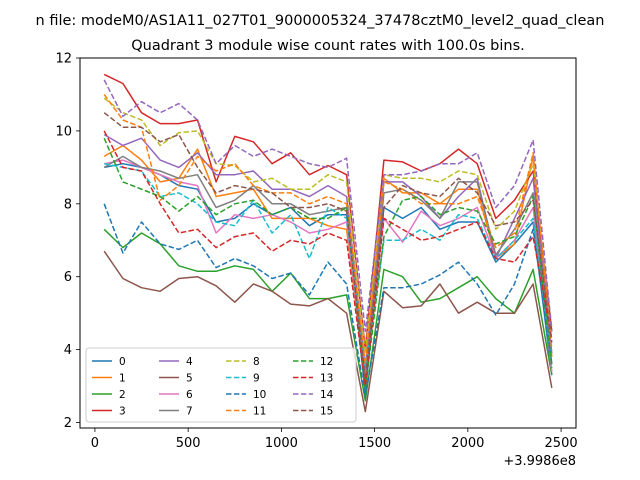 This screenshot has width=640, height=480. Describe the element at coordinates (256, 362) in the screenshot. I see `legend-label: 8` at that location.